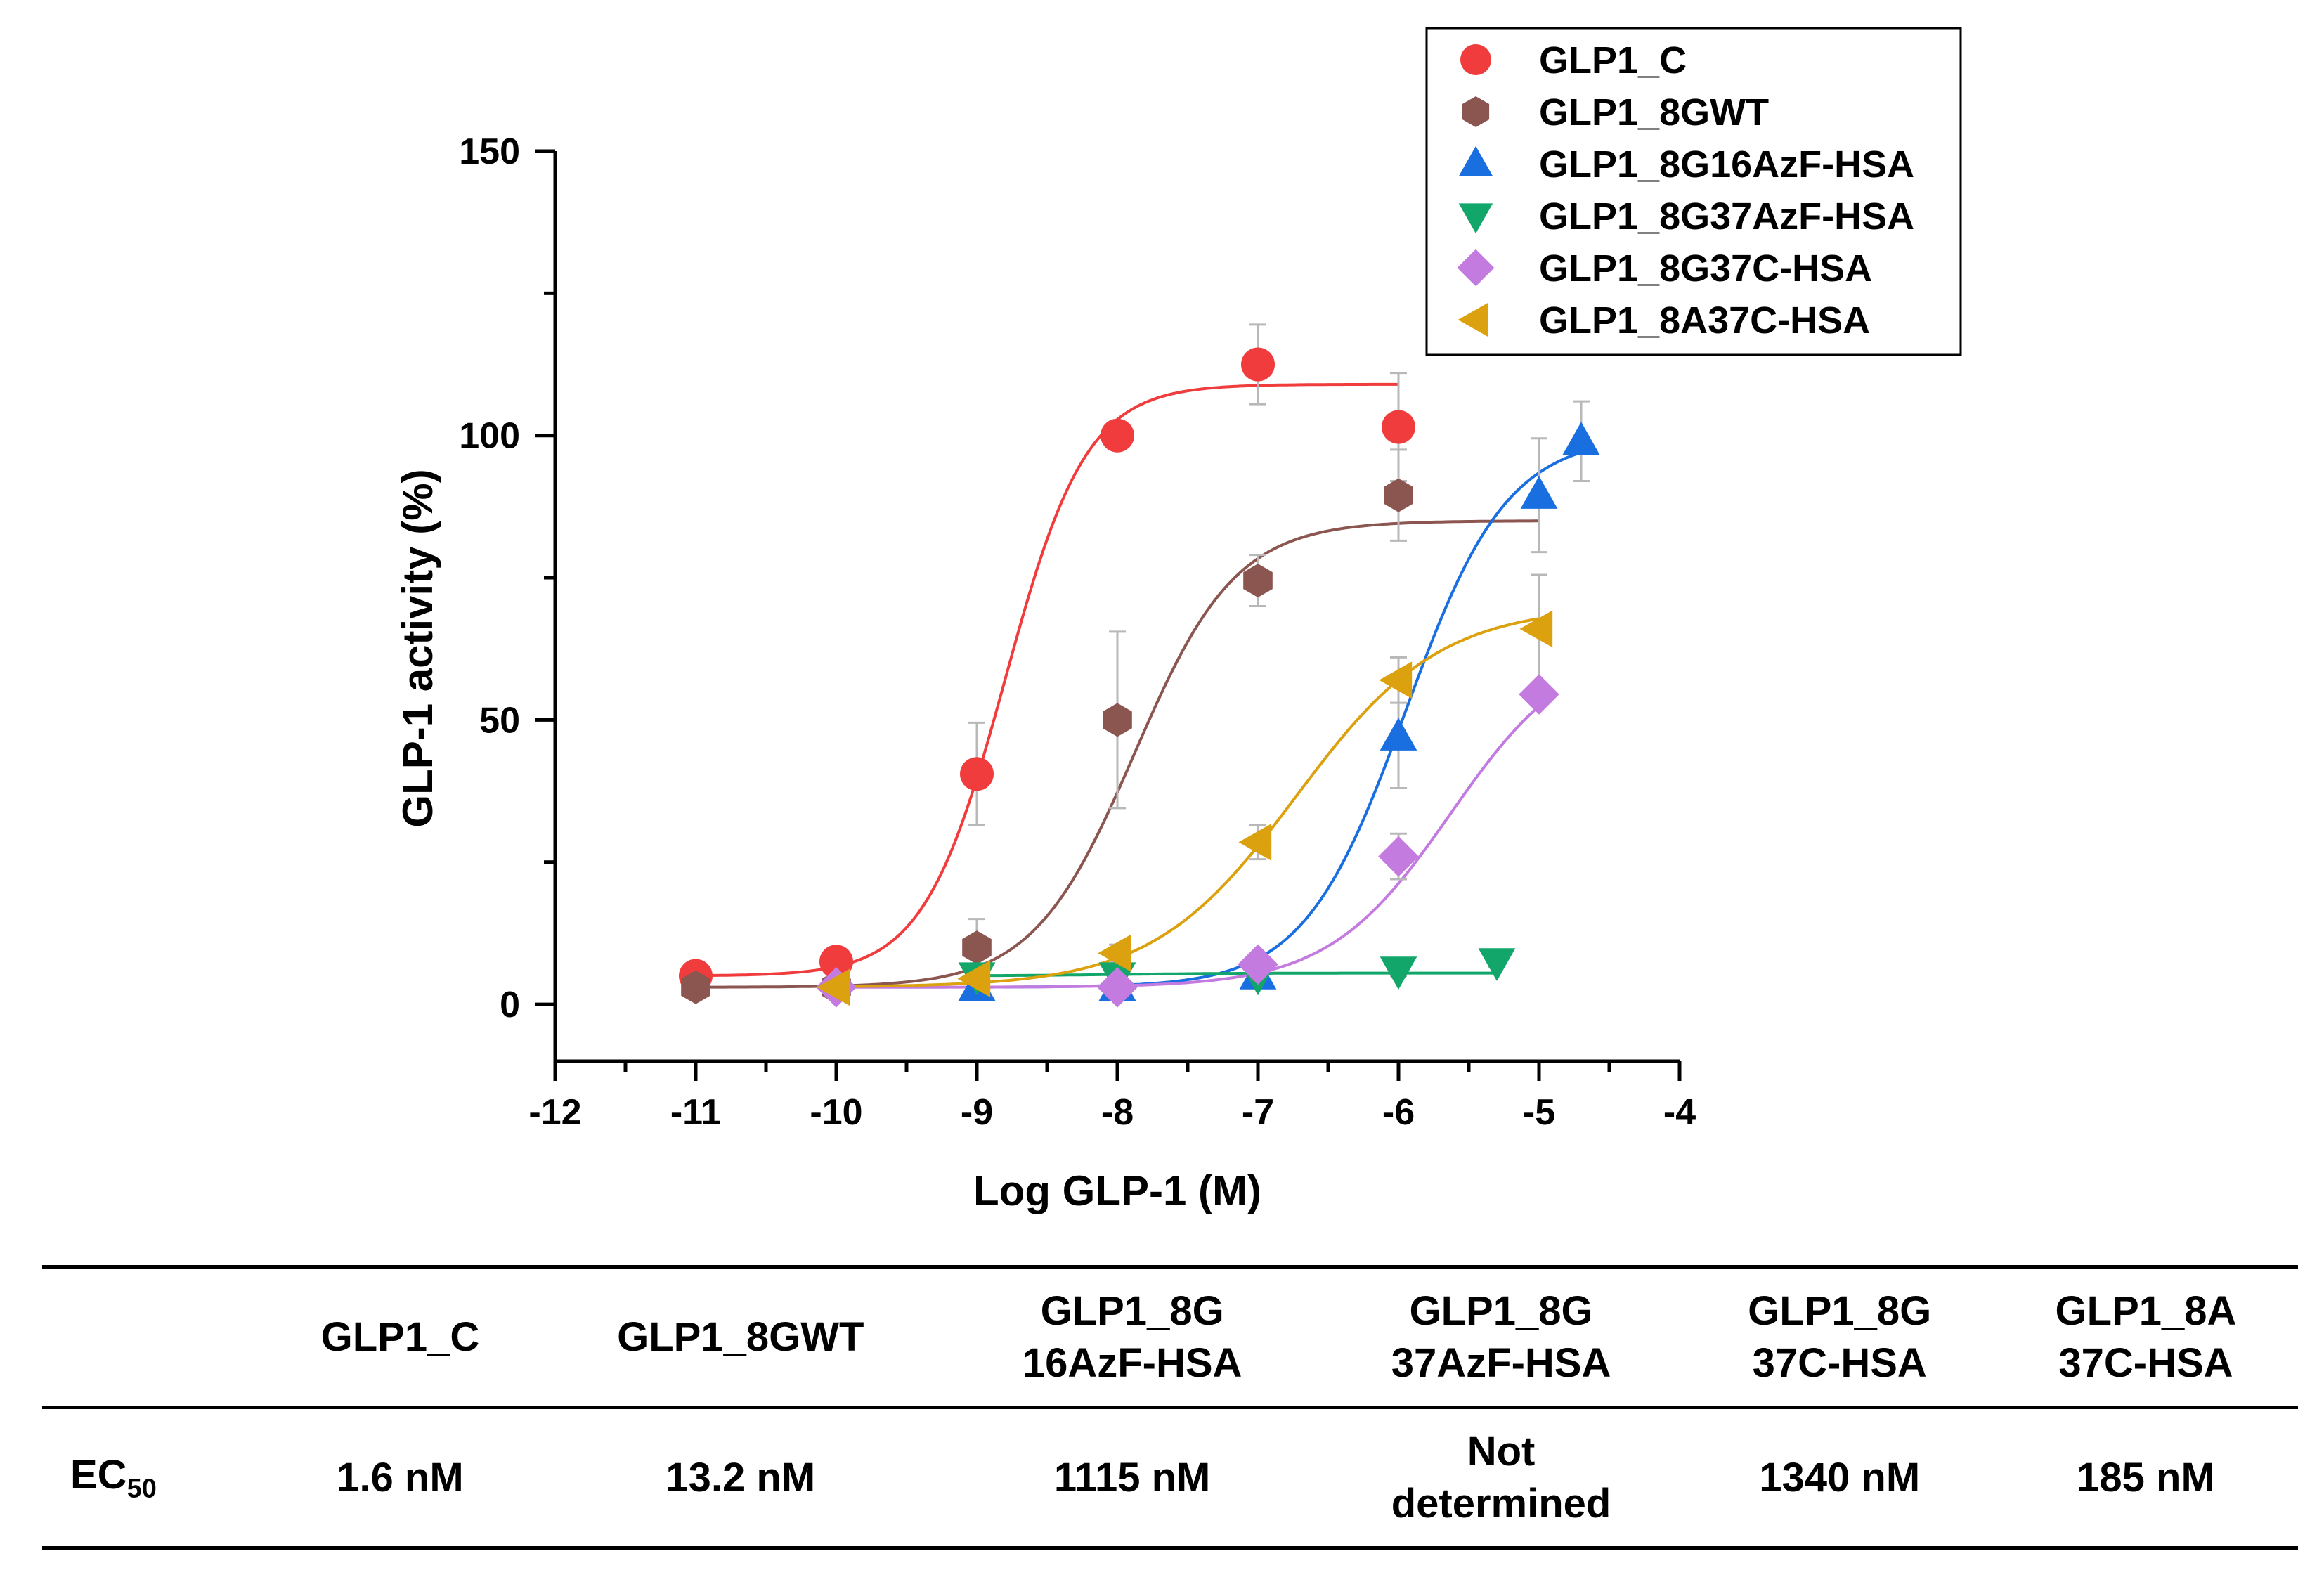 This screenshot has height=1570, width=2324. I want to click on legend-entry-label: GLP1_8G37C-HSA, so click(1705, 268).